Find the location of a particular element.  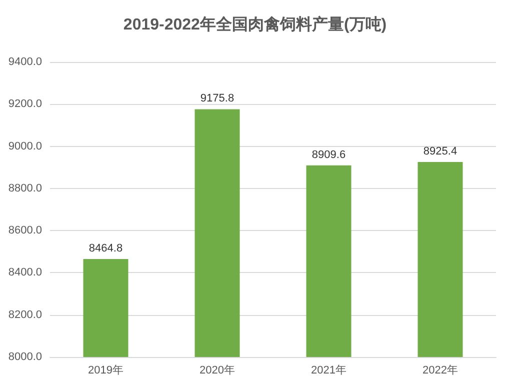

y-tick-label: 8200.0 is located at coordinates (25, 314).